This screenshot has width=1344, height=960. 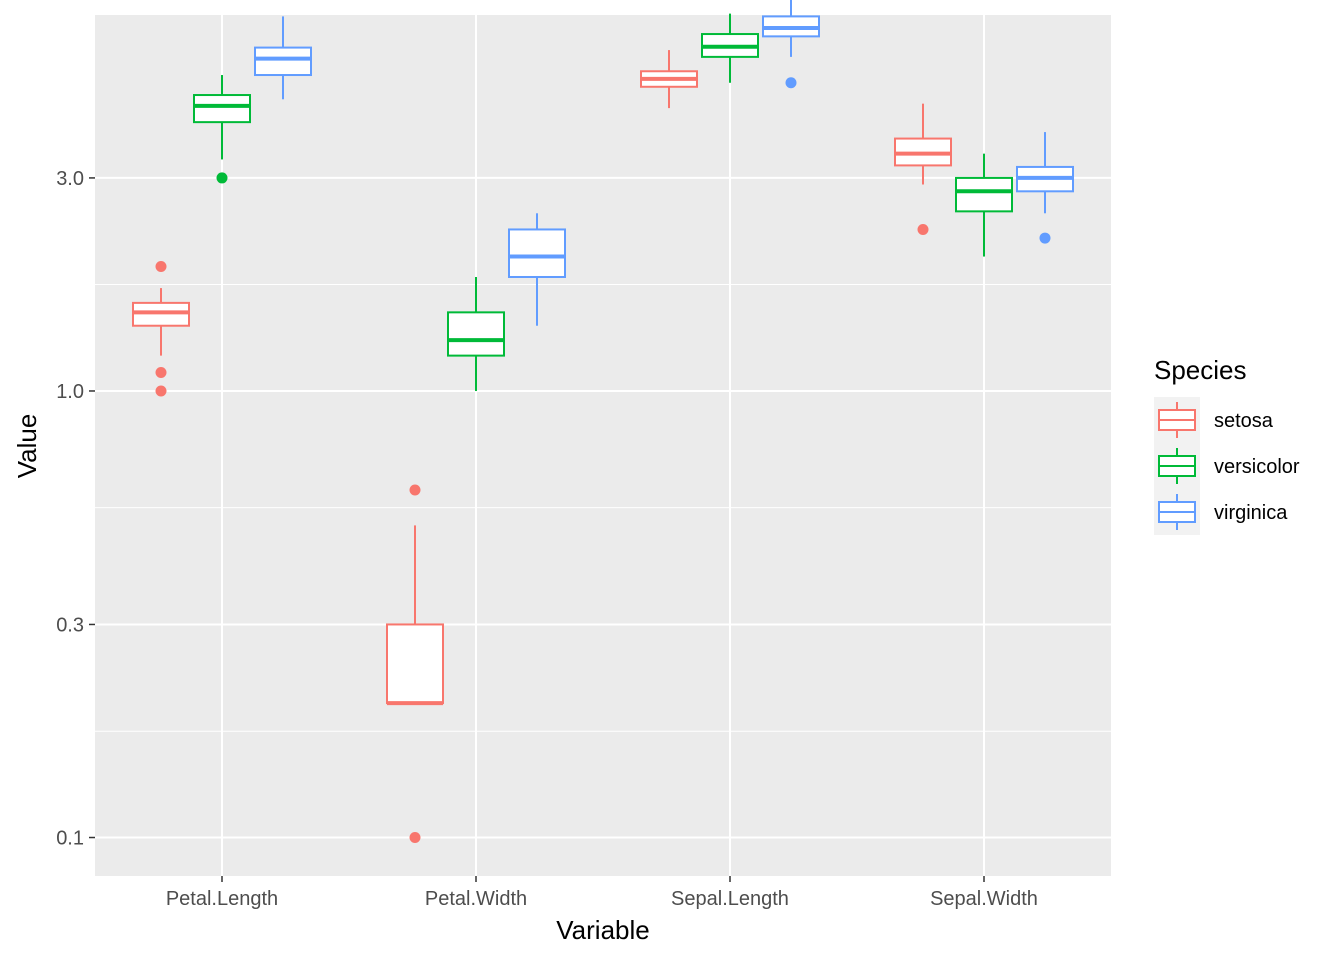 I want to click on box-virginica-petal-width, so click(x=537, y=269).